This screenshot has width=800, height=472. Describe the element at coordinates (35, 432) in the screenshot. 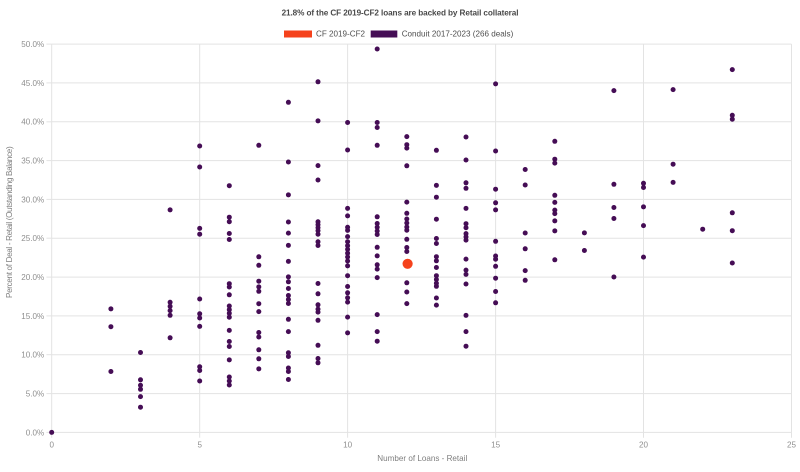

I see `svg-text: 0.0%` at that location.